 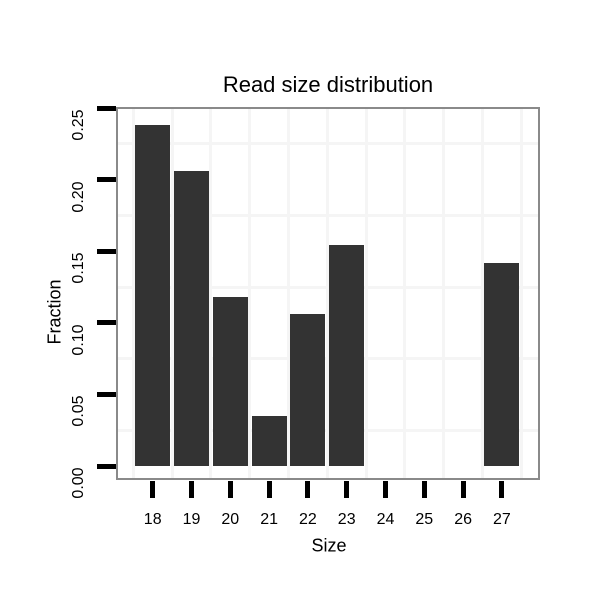 I want to click on x-tick-label-25: 25, so click(x=424, y=519).